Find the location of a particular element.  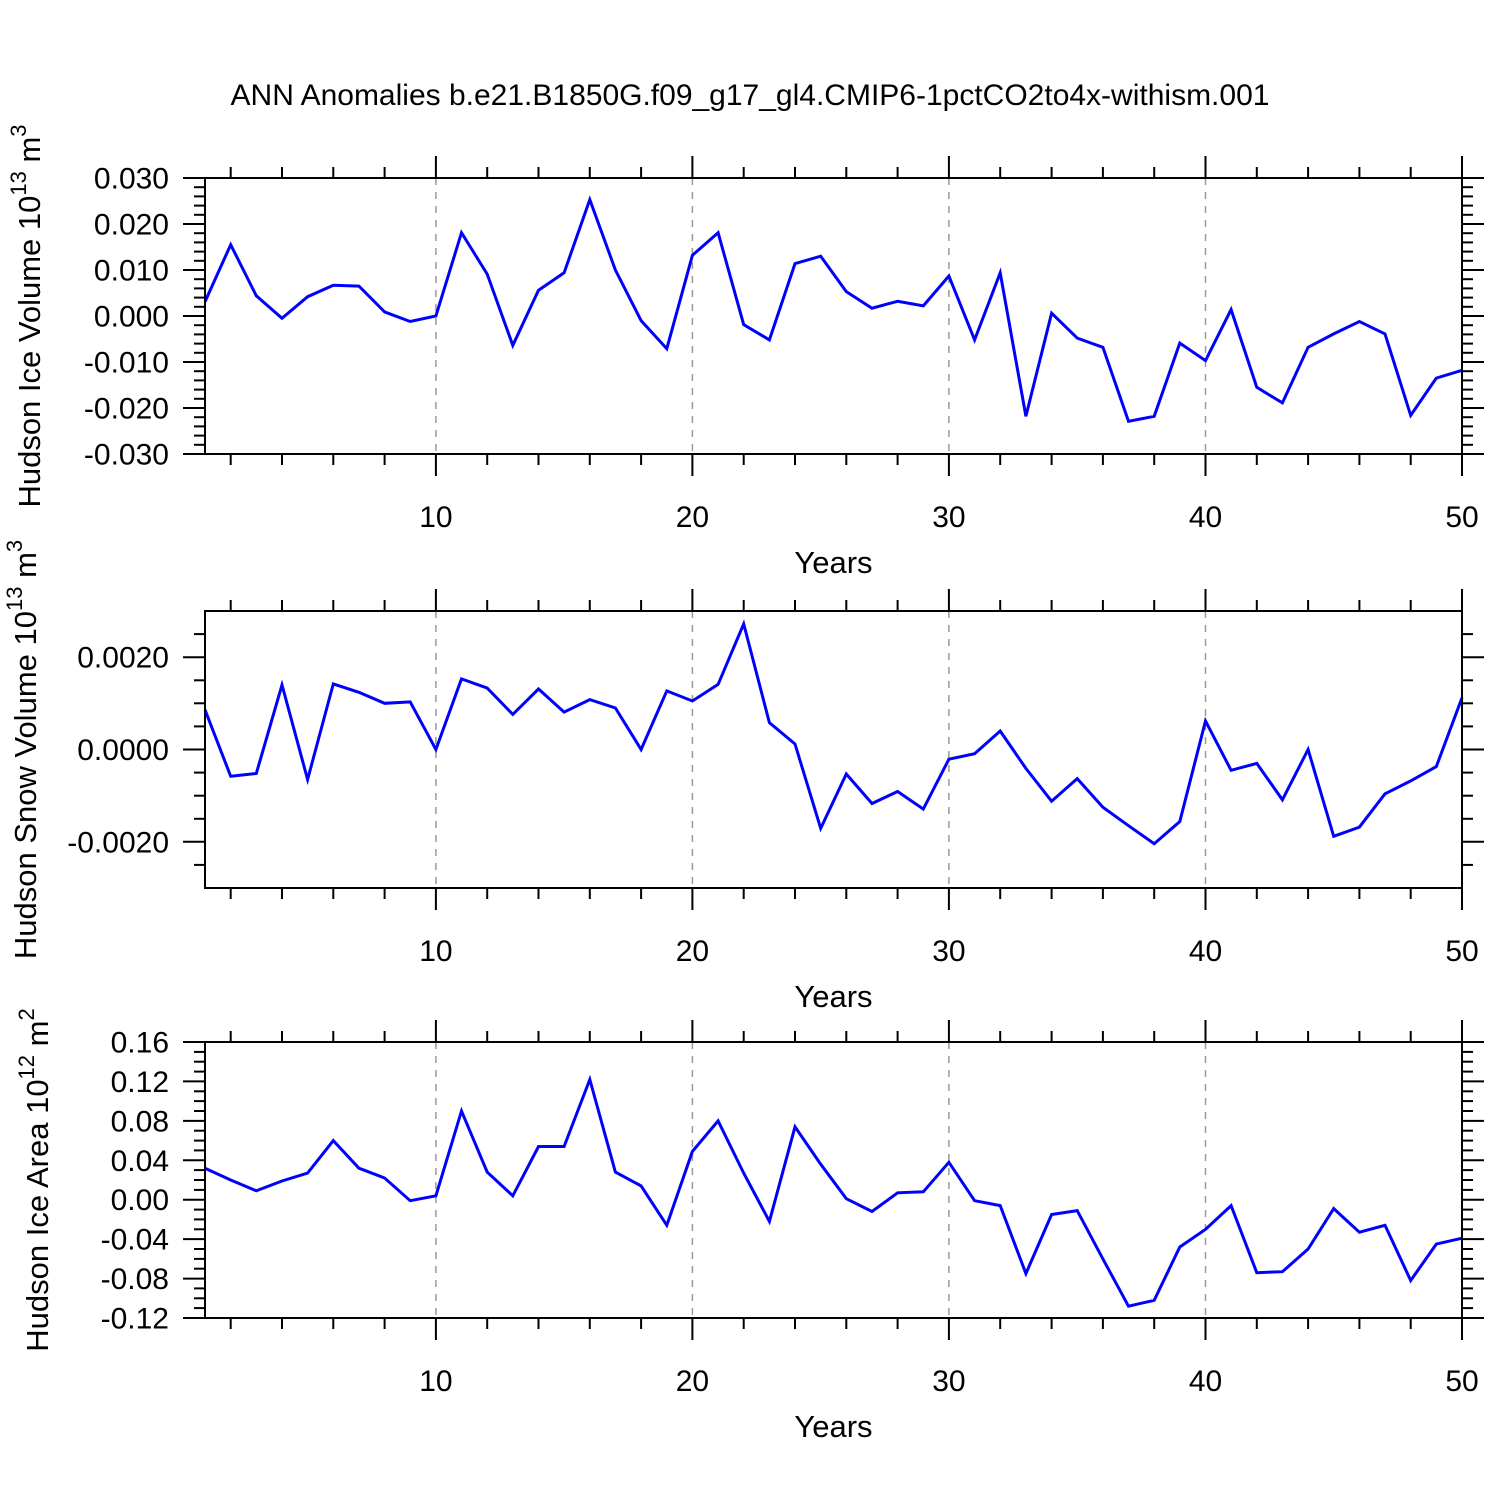

y-tick-label: 0.030 is located at coordinates (131, 179).